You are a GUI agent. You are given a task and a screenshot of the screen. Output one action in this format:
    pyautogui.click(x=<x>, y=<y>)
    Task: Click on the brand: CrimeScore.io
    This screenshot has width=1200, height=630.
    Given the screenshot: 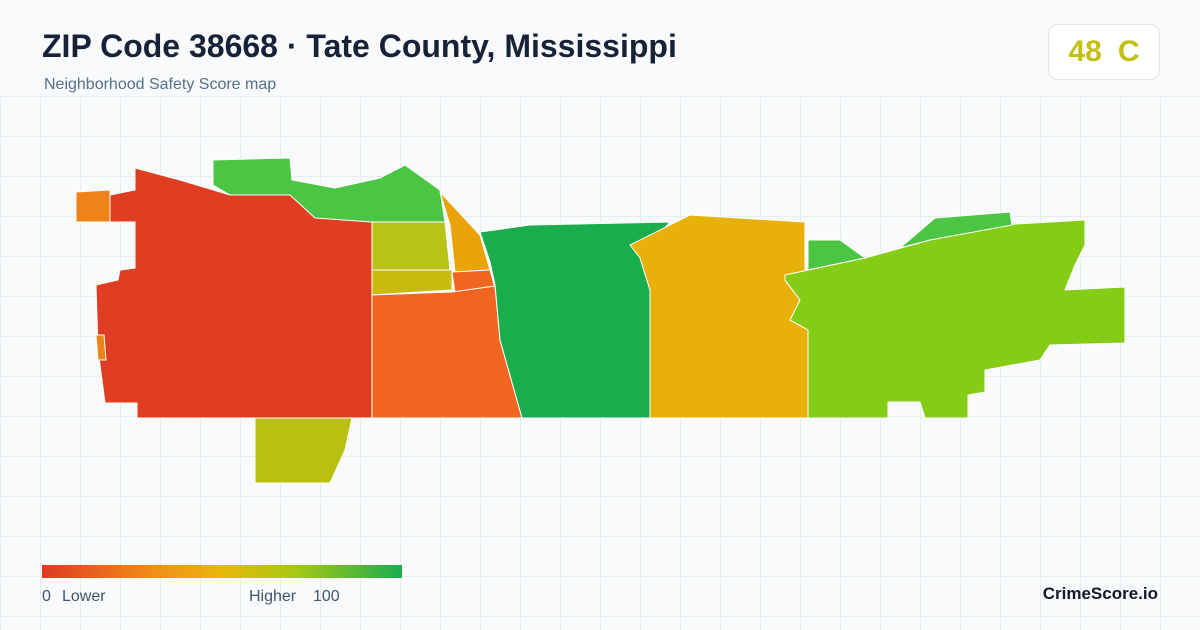 What is the action you would take?
    pyautogui.click(x=1100, y=593)
    